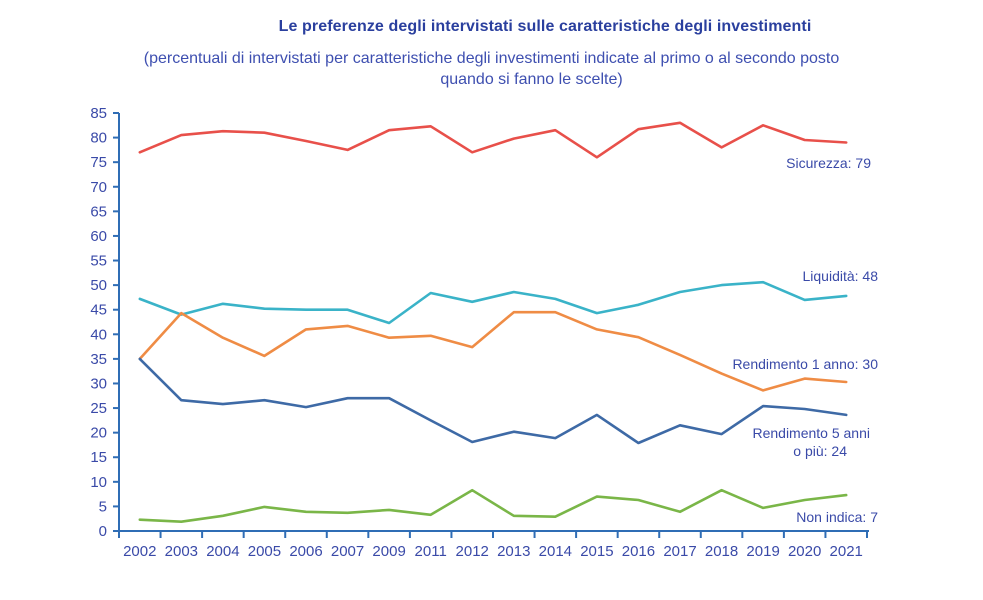 Image resolution: width=983 pixels, height=600 pixels. What do you see at coordinates (828, 163) in the screenshot?
I see `series-label-sicurezza: Sicurezza: 79` at bounding box center [828, 163].